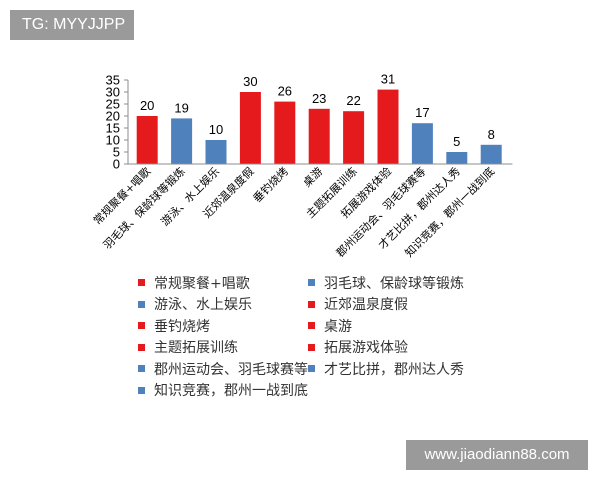 The image size is (600, 480). What do you see at coordinates (113, 140) in the screenshot?
I see `y-tick-label: 10` at bounding box center [113, 140].